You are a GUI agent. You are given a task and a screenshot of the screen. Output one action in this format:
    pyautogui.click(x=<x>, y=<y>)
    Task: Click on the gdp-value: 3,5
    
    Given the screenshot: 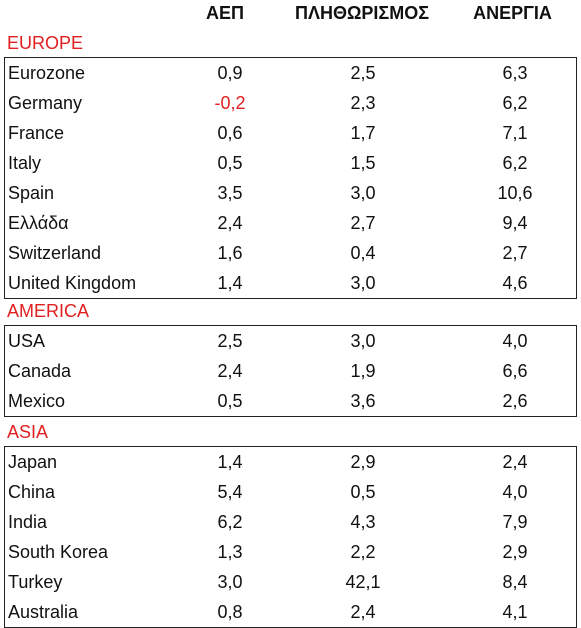 What is the action you would take?
    pyautogui.click(x=230, y=193)
    